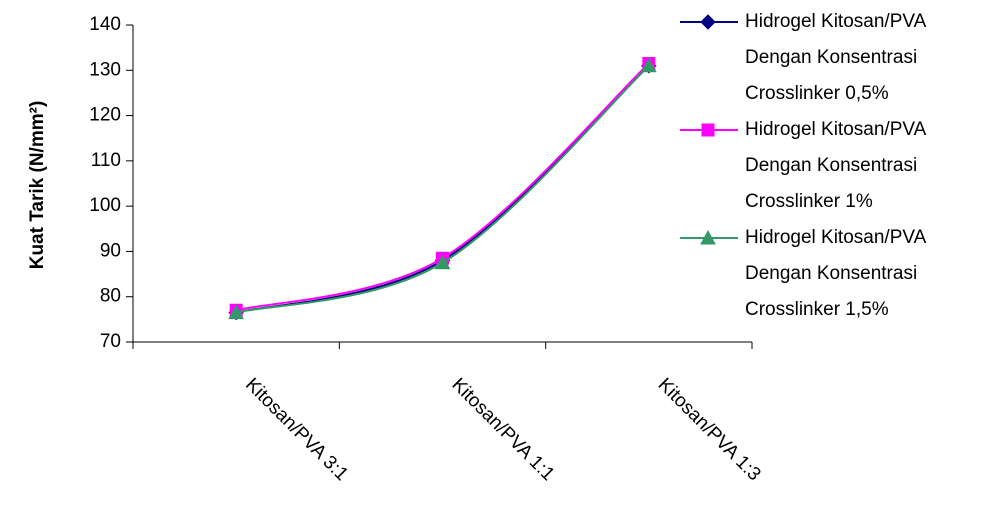 The image size is (983, 529). What do you see at coordinates (105, 205) in the screenshot?
I see `y-tick-label: 100` at bounding box center [105, 205].